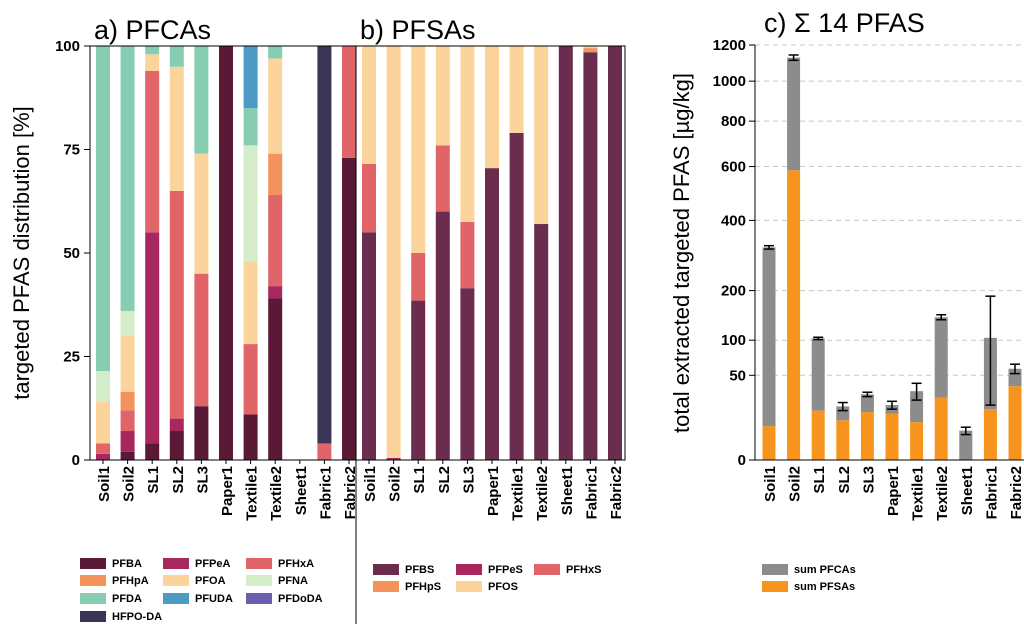 Image resolution: width=1024 pixels, height=624 pixels. What do you see at coordinates (733, 340) in the screenshot?
I see `y-tick-label: 100` at bounding box center [733, 340].